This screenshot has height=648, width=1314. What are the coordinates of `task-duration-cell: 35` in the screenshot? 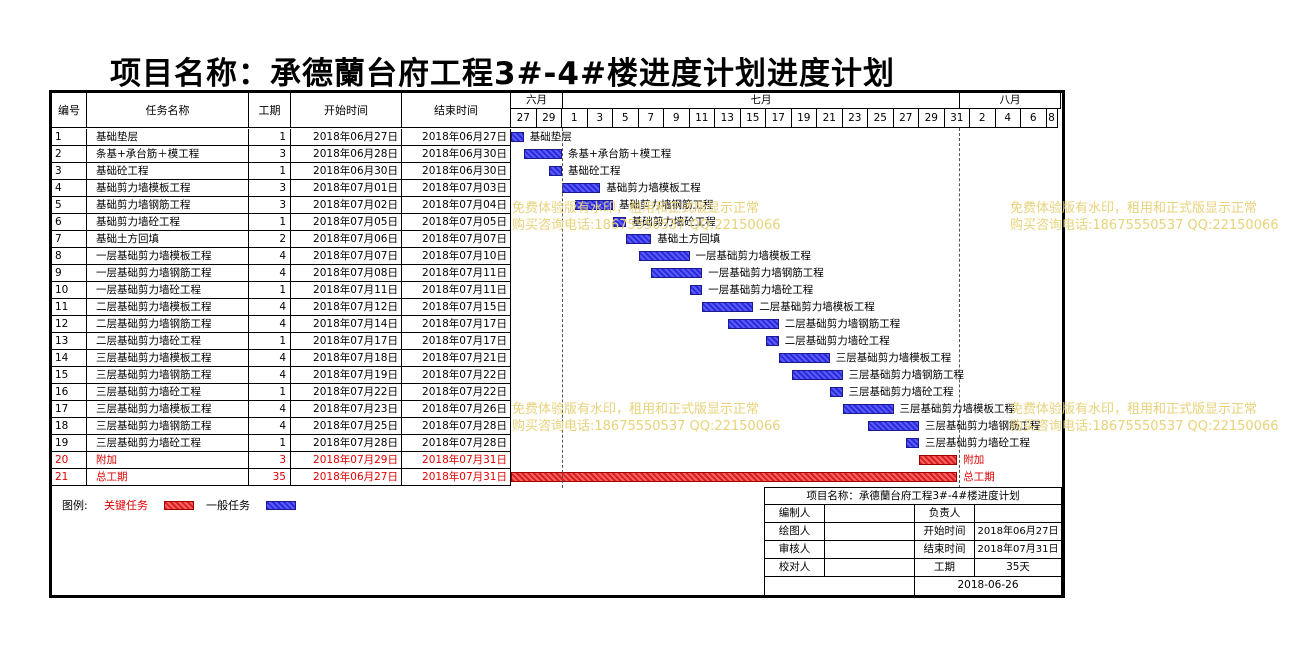 It's located at (270, 477).